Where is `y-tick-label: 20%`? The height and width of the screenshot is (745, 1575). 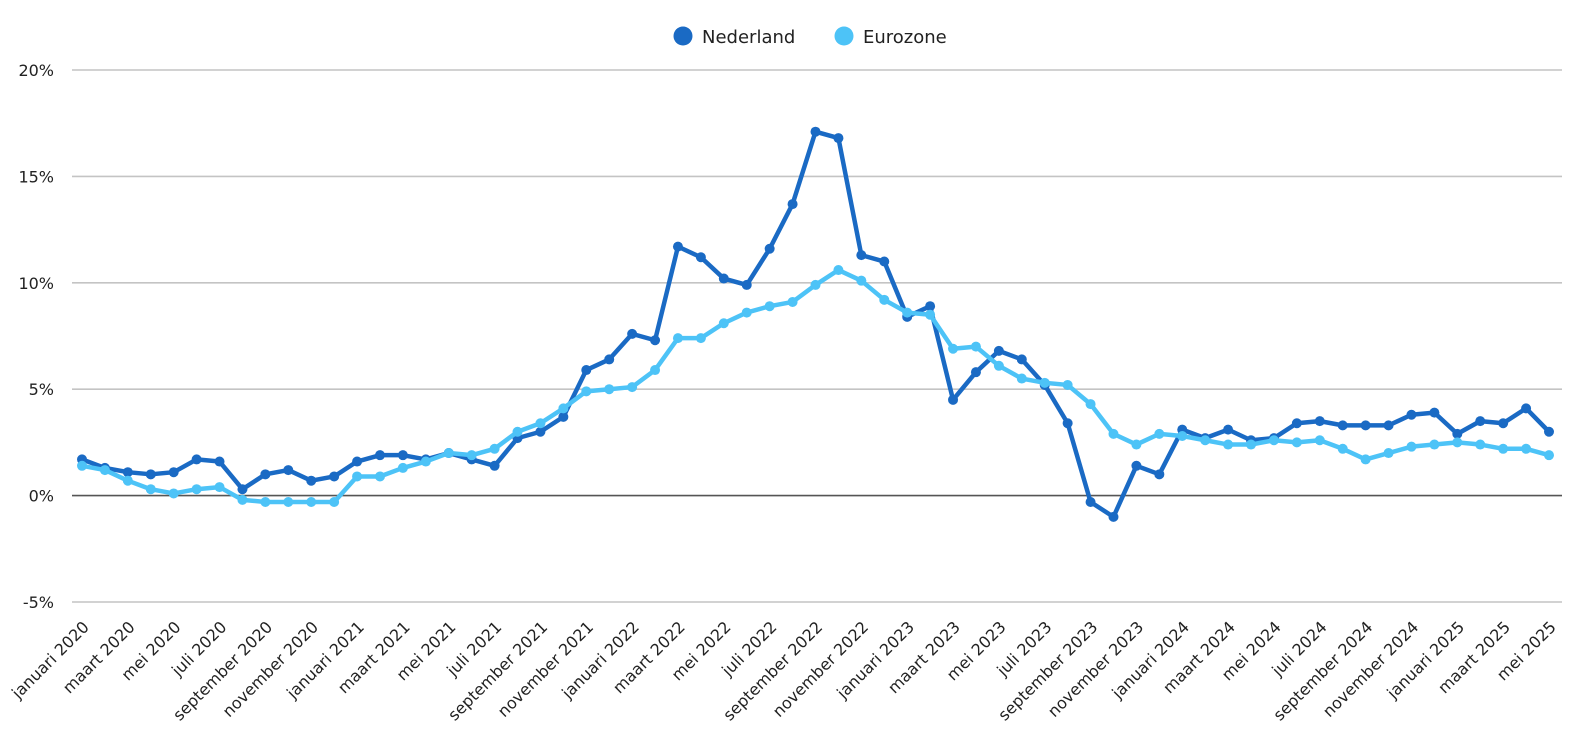 y-tick-label: 20% is located at coordinates (36, 70).